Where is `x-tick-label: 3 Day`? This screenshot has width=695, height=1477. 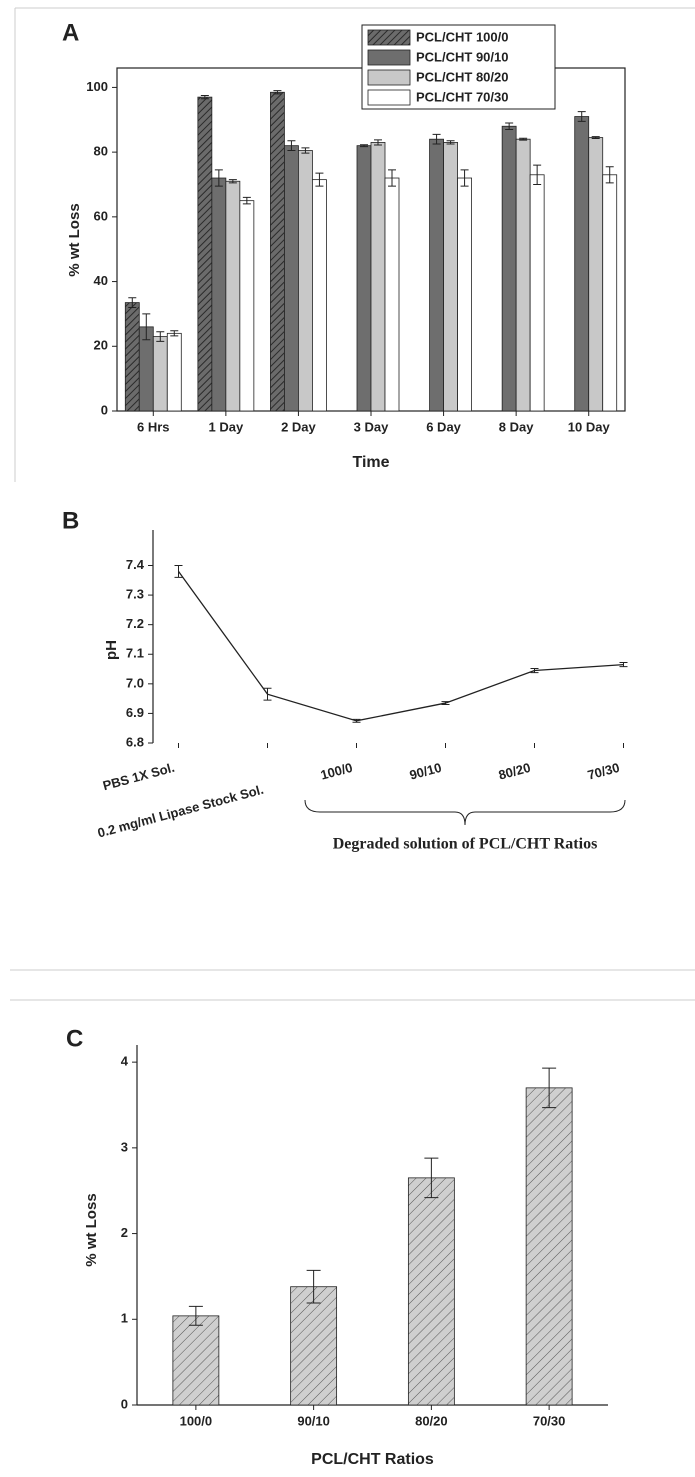
x-tick-label: 3 Day is located at coordinates (371, 426).